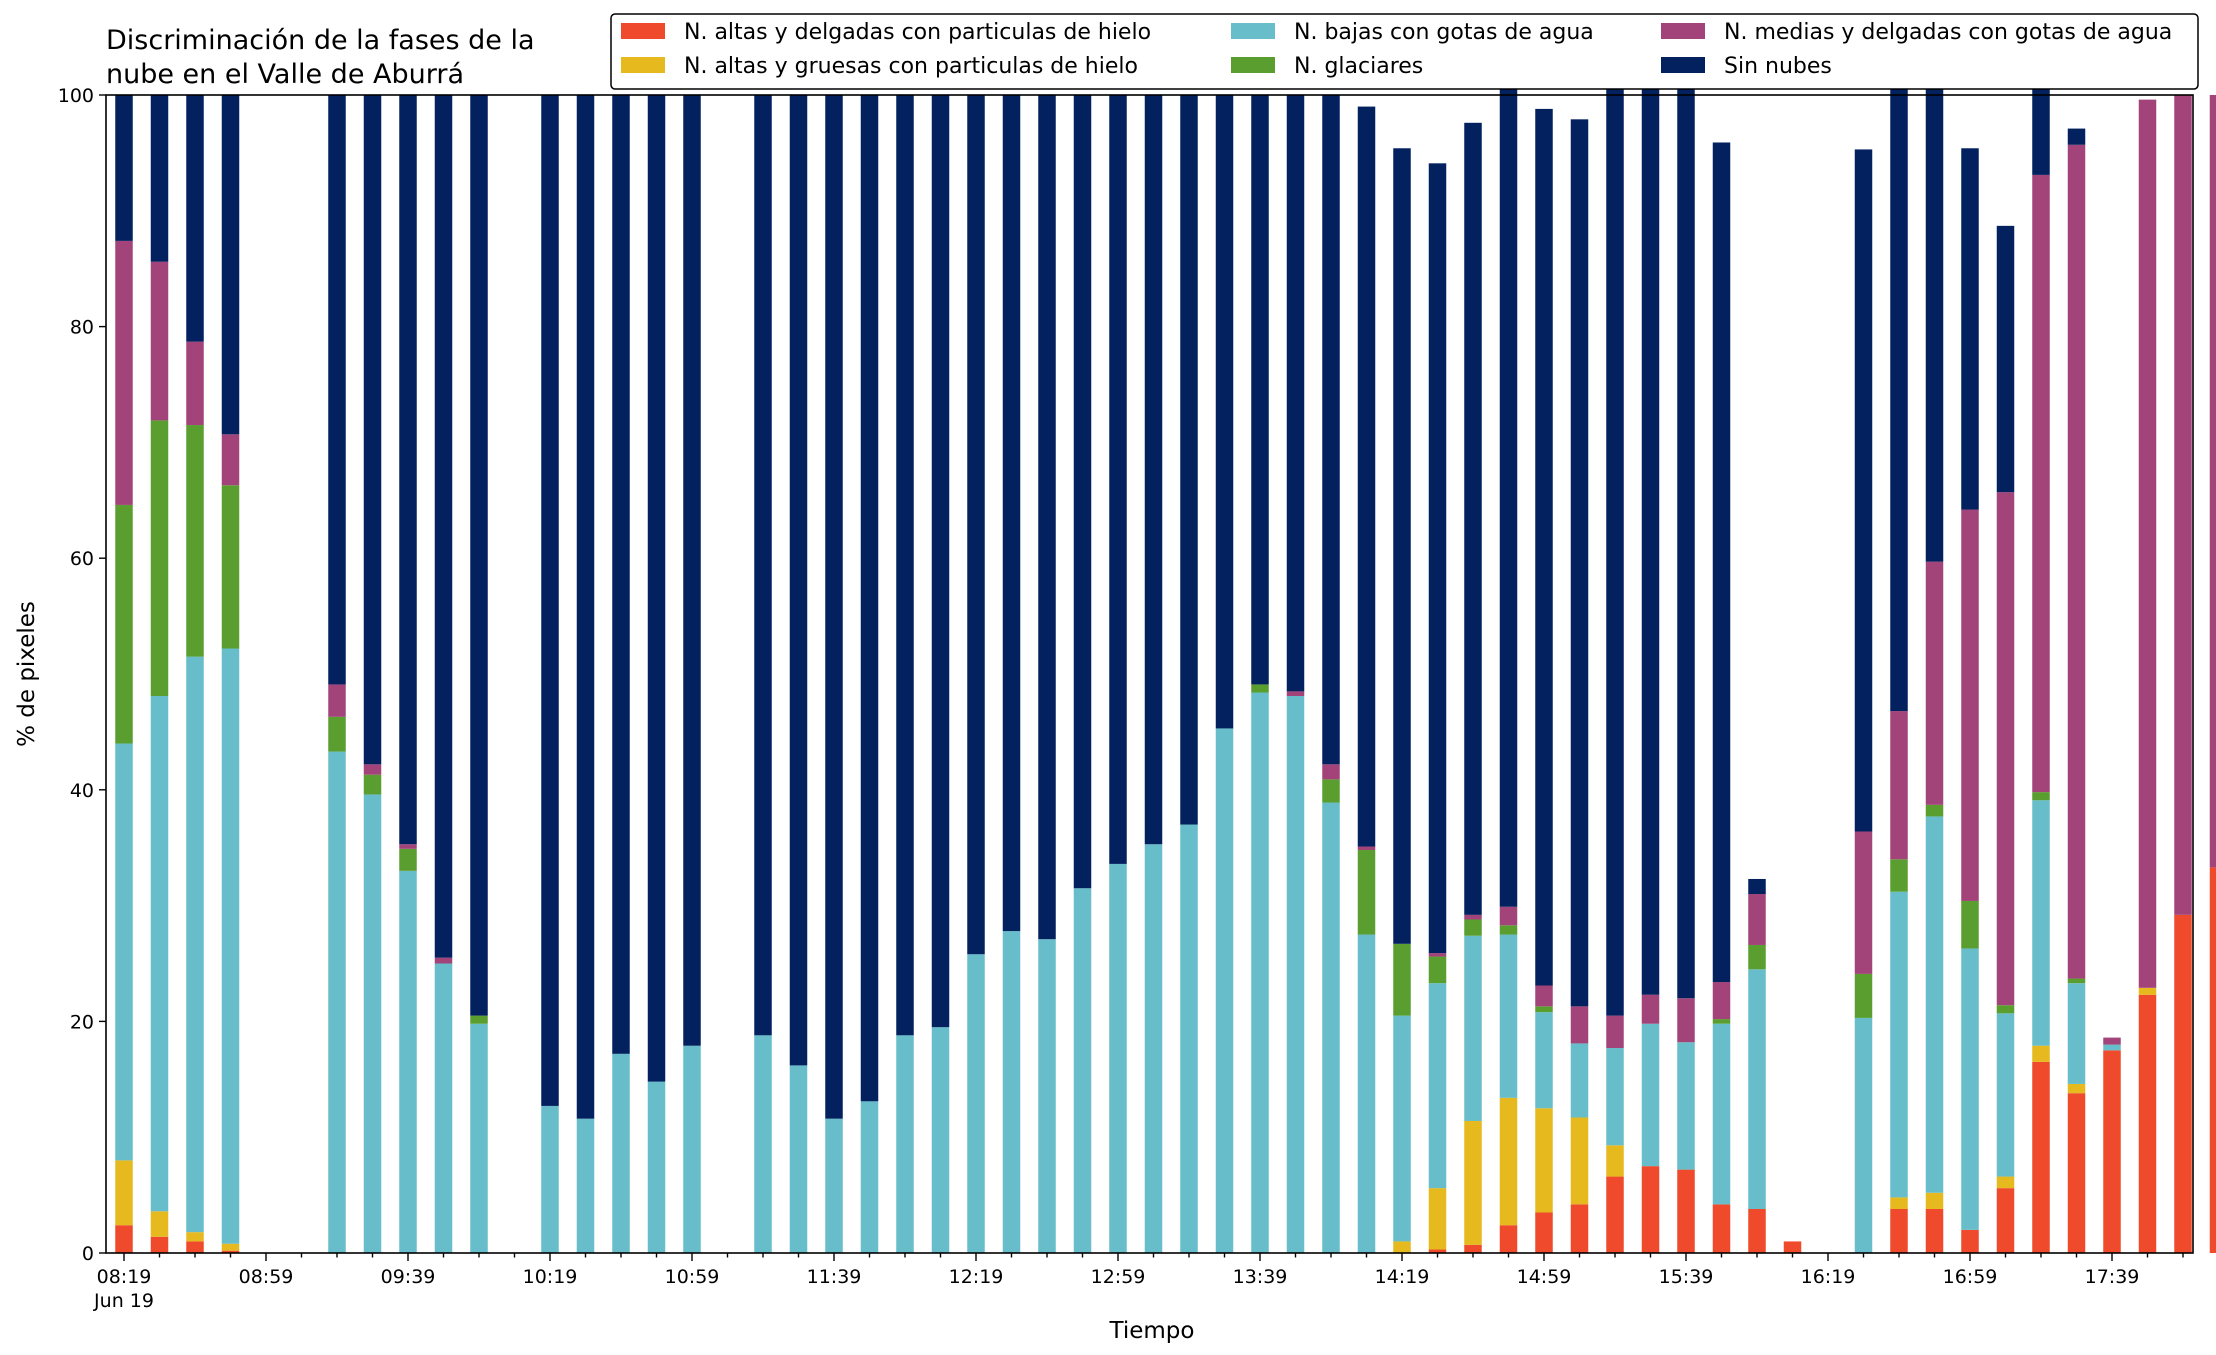 This screenshot has height=1355, width=2216. What do you see at coordinates (82, 675) in the screenshot?
I see `y-axis: 0 20 40 60 80 100` at bounding box center [82, 675].